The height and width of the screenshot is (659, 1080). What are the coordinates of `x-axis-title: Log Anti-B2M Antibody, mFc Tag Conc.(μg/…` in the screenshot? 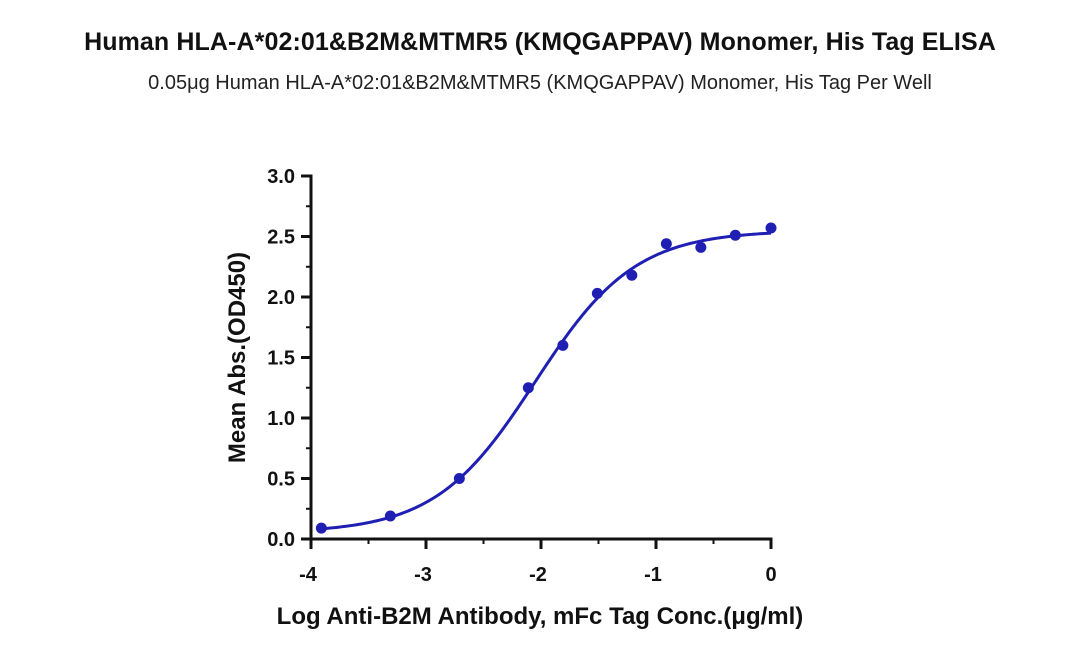 It's located at (540, 616).